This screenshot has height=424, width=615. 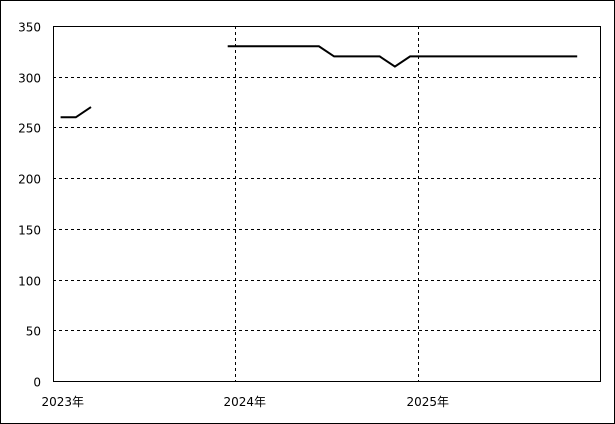 I want to click on y-tick-label: 350, so click(x=29, y=28).